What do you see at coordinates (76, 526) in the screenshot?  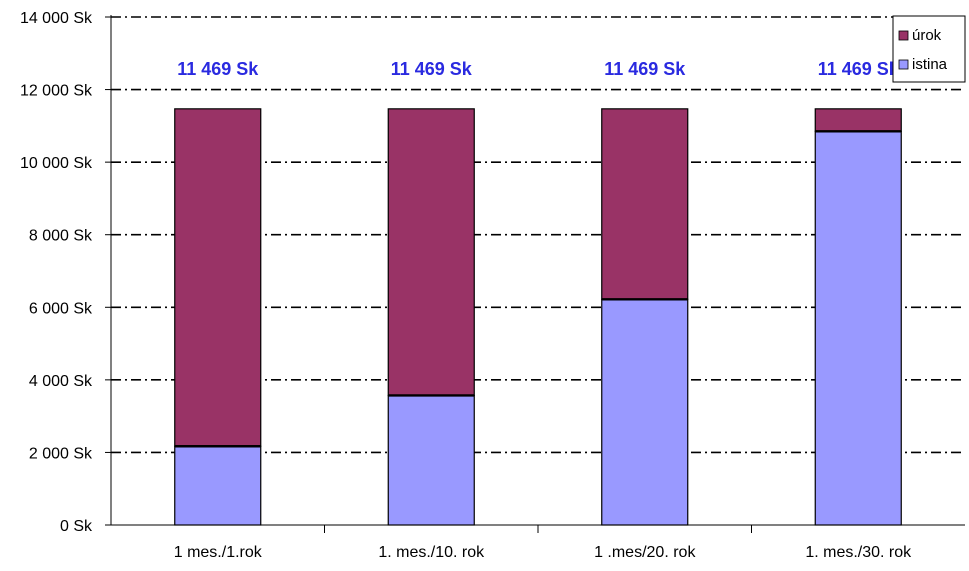 I see `y-tick-label: 0 Sk` at bounding box center [76, 526].